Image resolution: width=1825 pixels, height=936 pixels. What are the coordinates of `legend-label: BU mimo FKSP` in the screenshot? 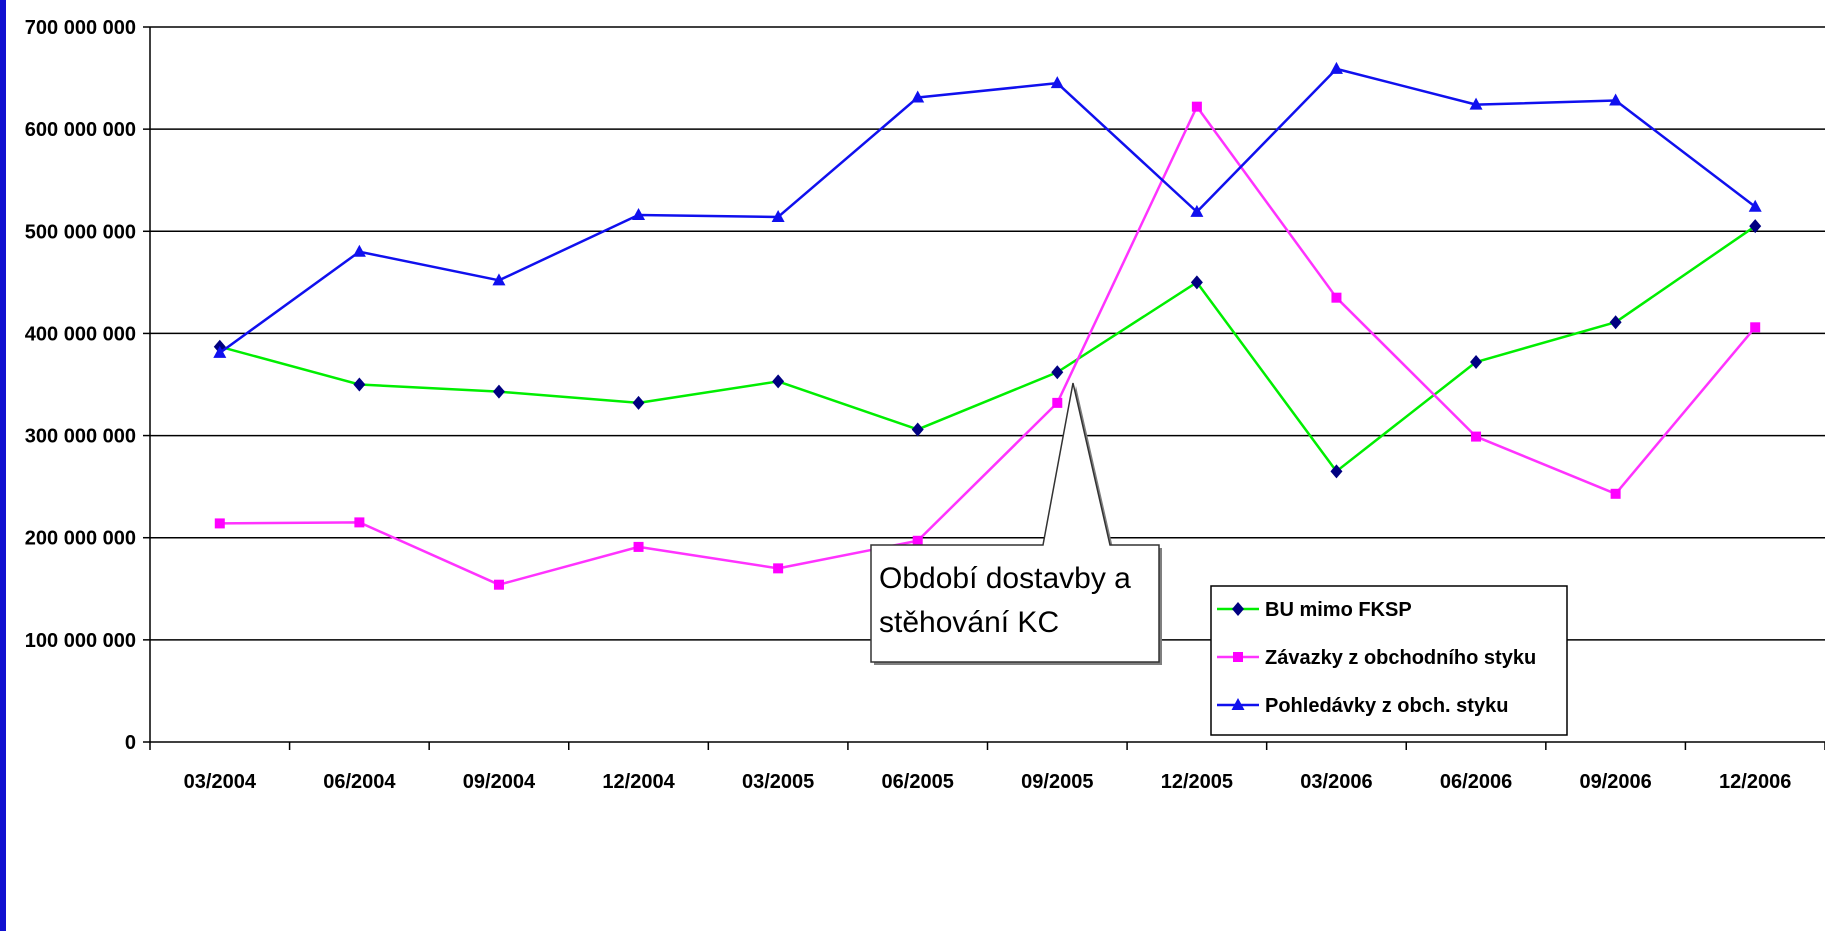 It's located at (1338, 610).